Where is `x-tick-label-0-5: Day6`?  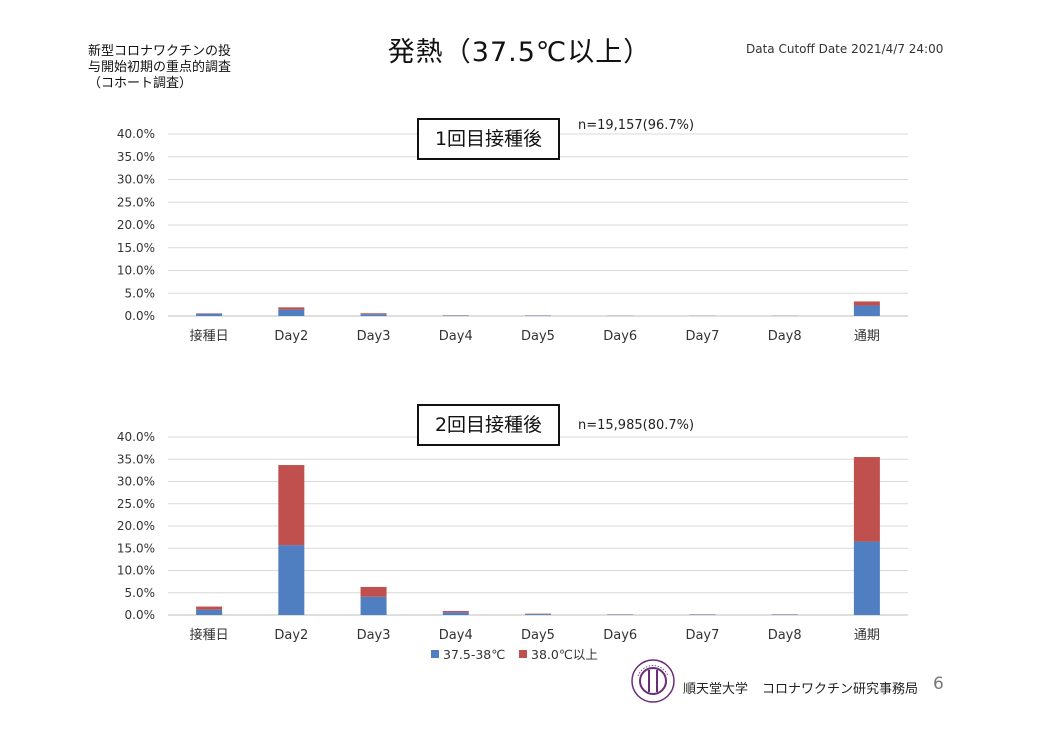 x-tick-label-0-5: Day6 is located at coordinates (620, 336).